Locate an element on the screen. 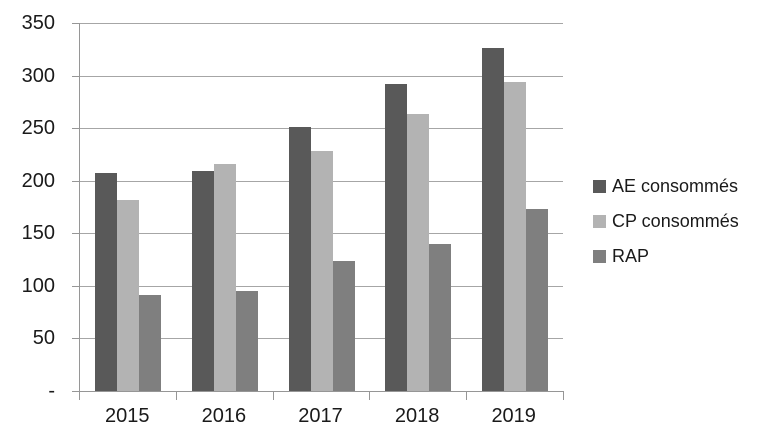 Image resolution: width=761 pixels, height=444 pixels. legend-item-ae: AE consommés is located at coordinates (666, 186).